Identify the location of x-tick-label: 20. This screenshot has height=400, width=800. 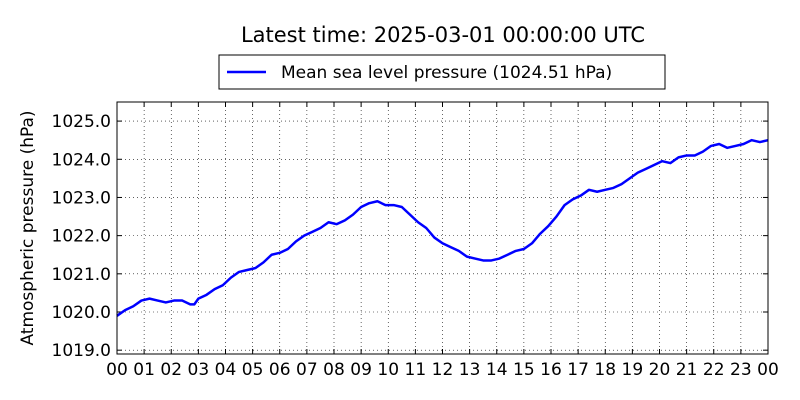
(660, 370).